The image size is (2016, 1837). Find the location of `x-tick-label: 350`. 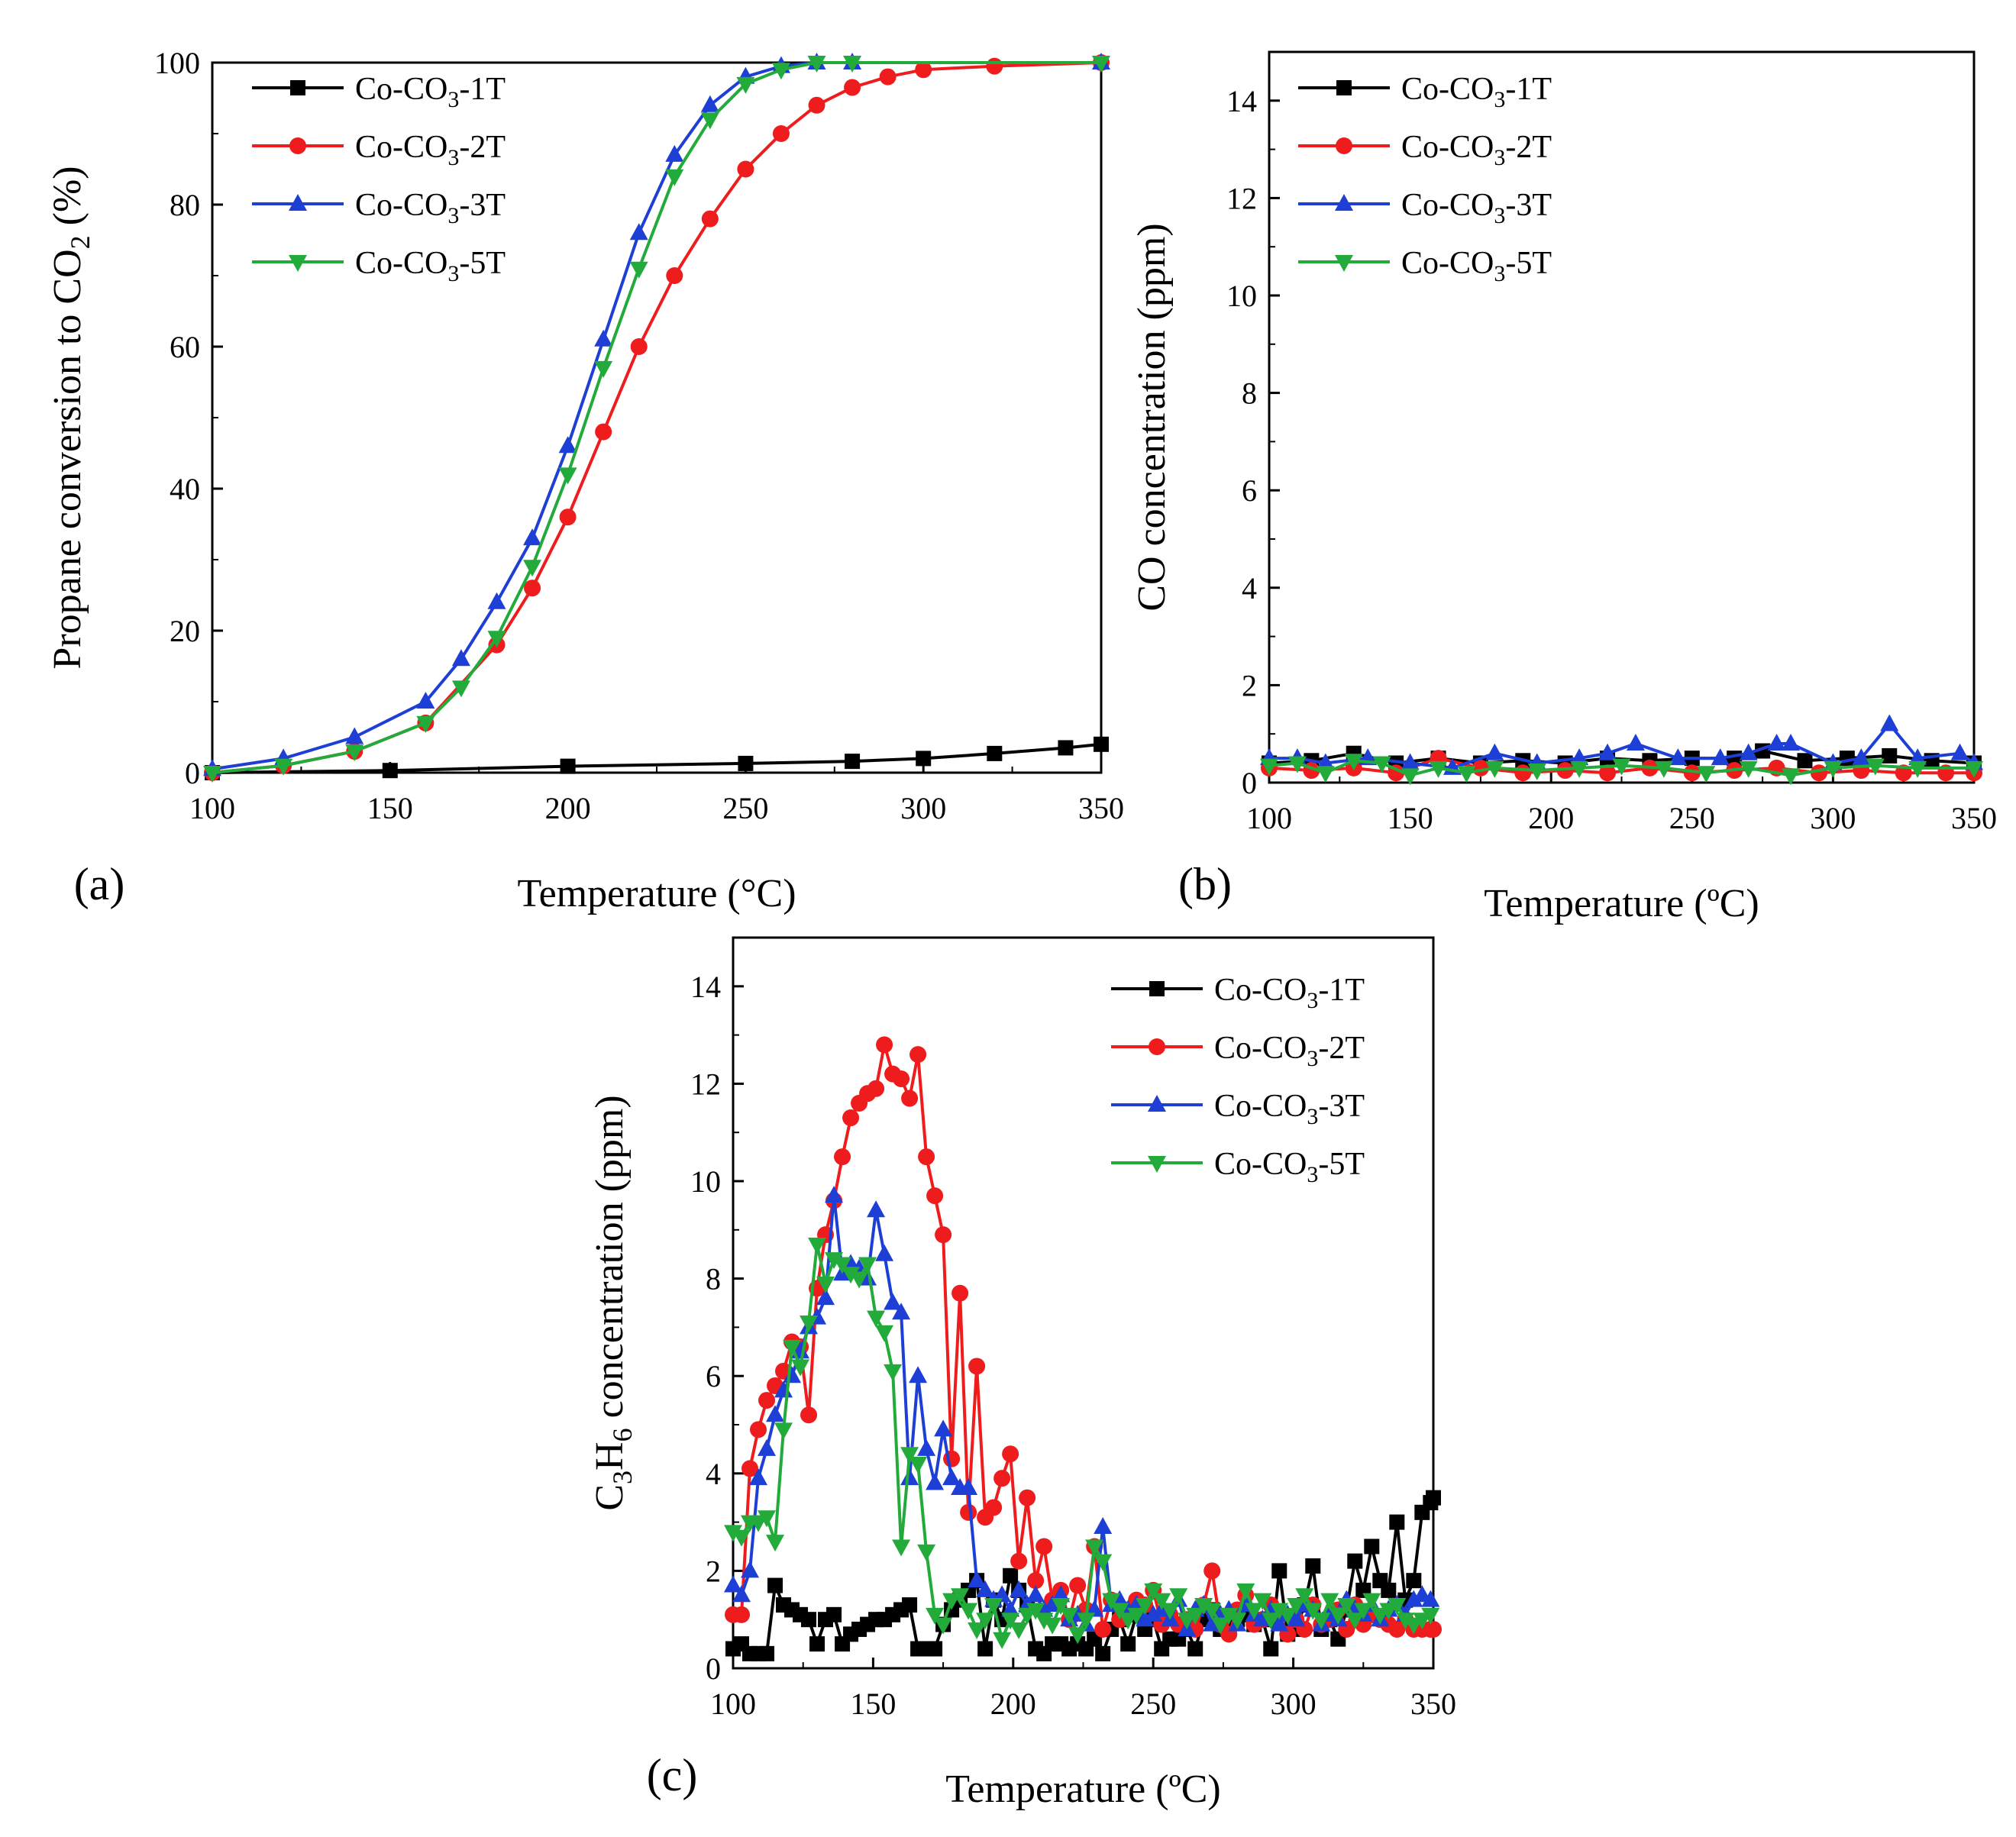

x-tick-label: 350 is located at coordinates (1974, 818).